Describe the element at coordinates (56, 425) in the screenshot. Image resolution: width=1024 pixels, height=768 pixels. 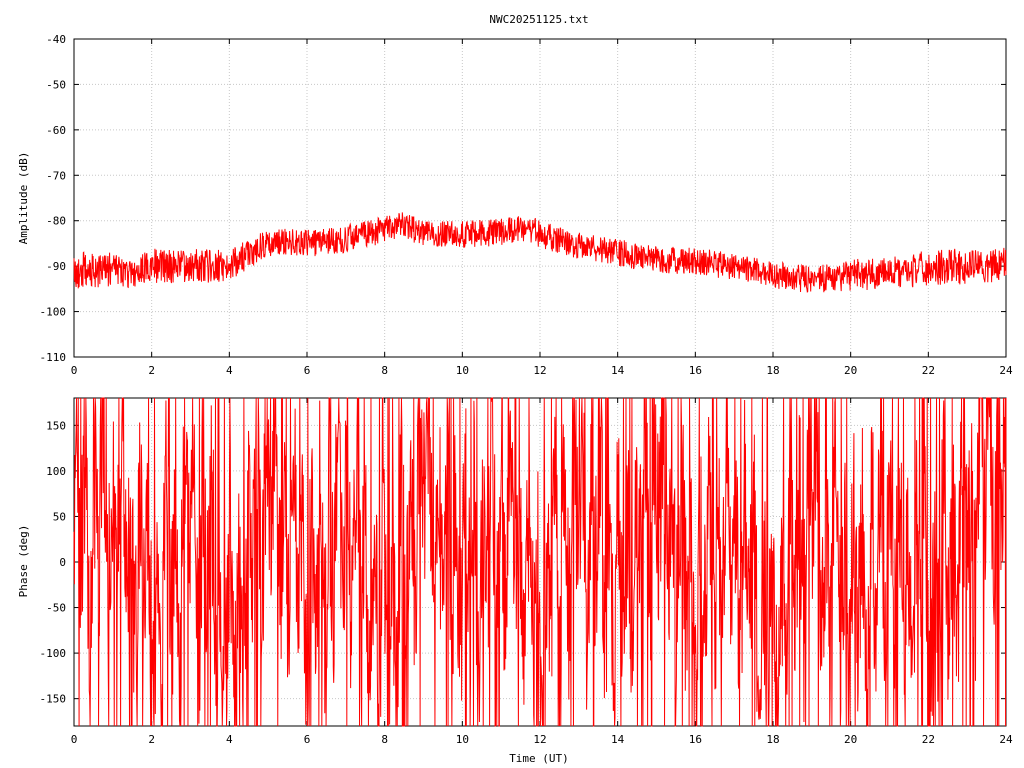
I see `phase-y-tick-label: 150` at that location.